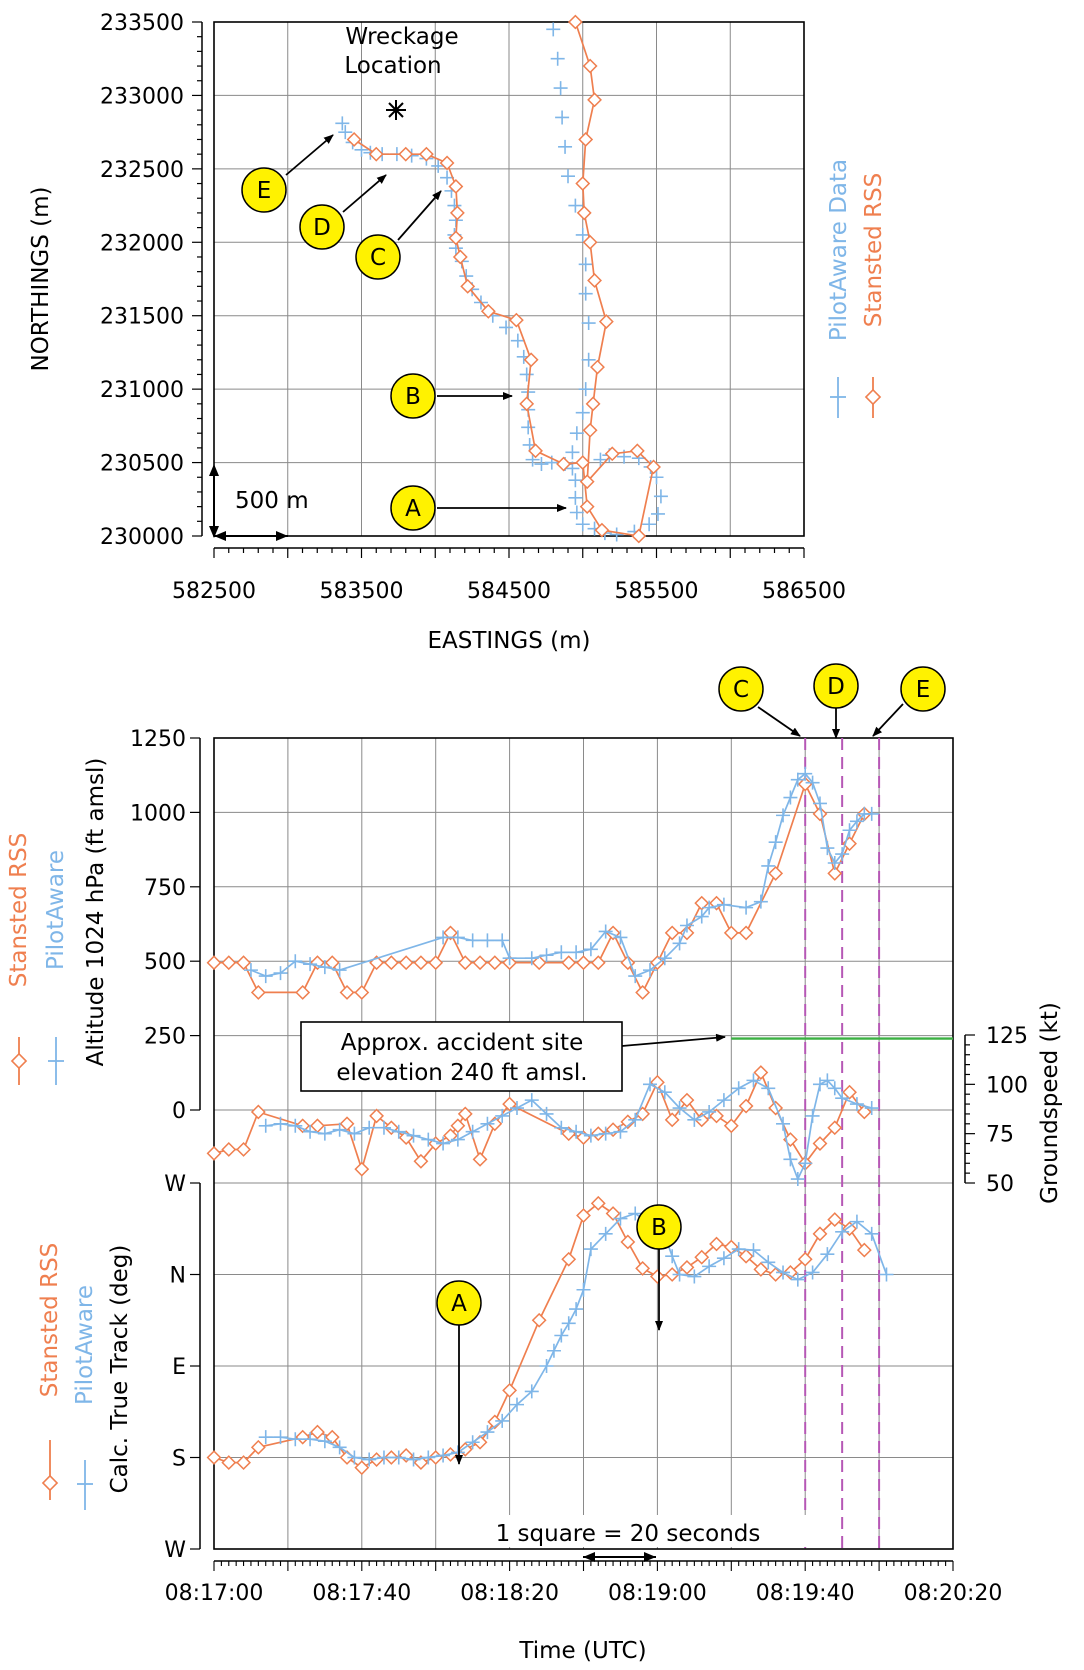  I want to click on time-scale-note: 1 square = 20 seconds, so click(625, 1538).